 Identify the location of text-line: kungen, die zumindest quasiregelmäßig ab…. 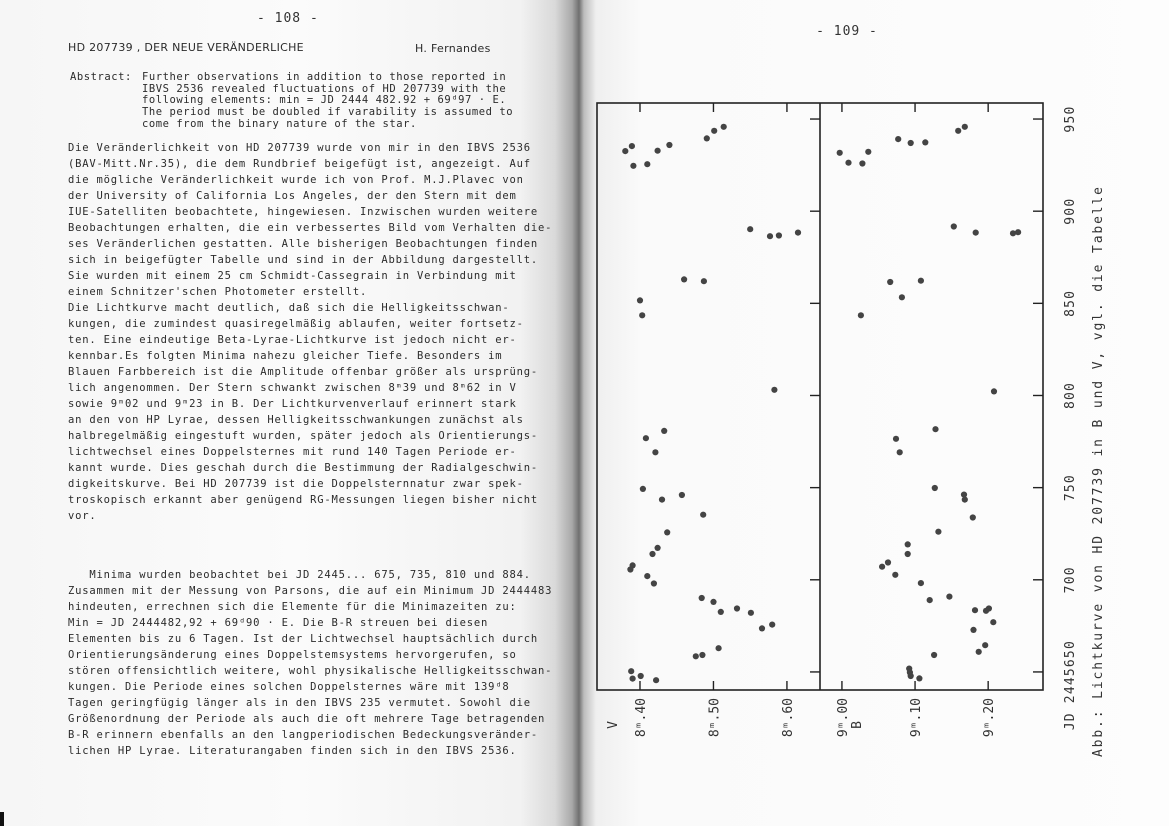
(296, 324).